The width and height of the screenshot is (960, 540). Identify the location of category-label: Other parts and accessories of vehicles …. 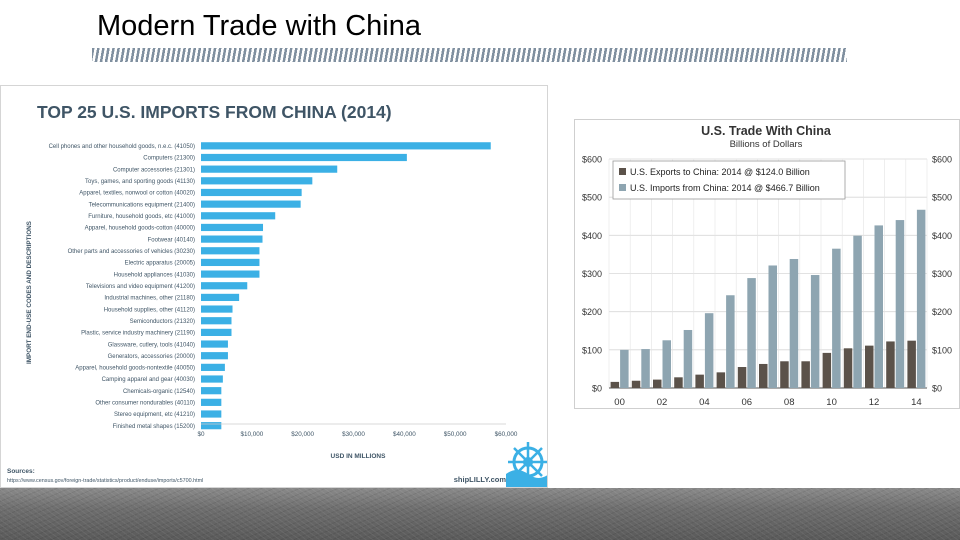
(131, 252).